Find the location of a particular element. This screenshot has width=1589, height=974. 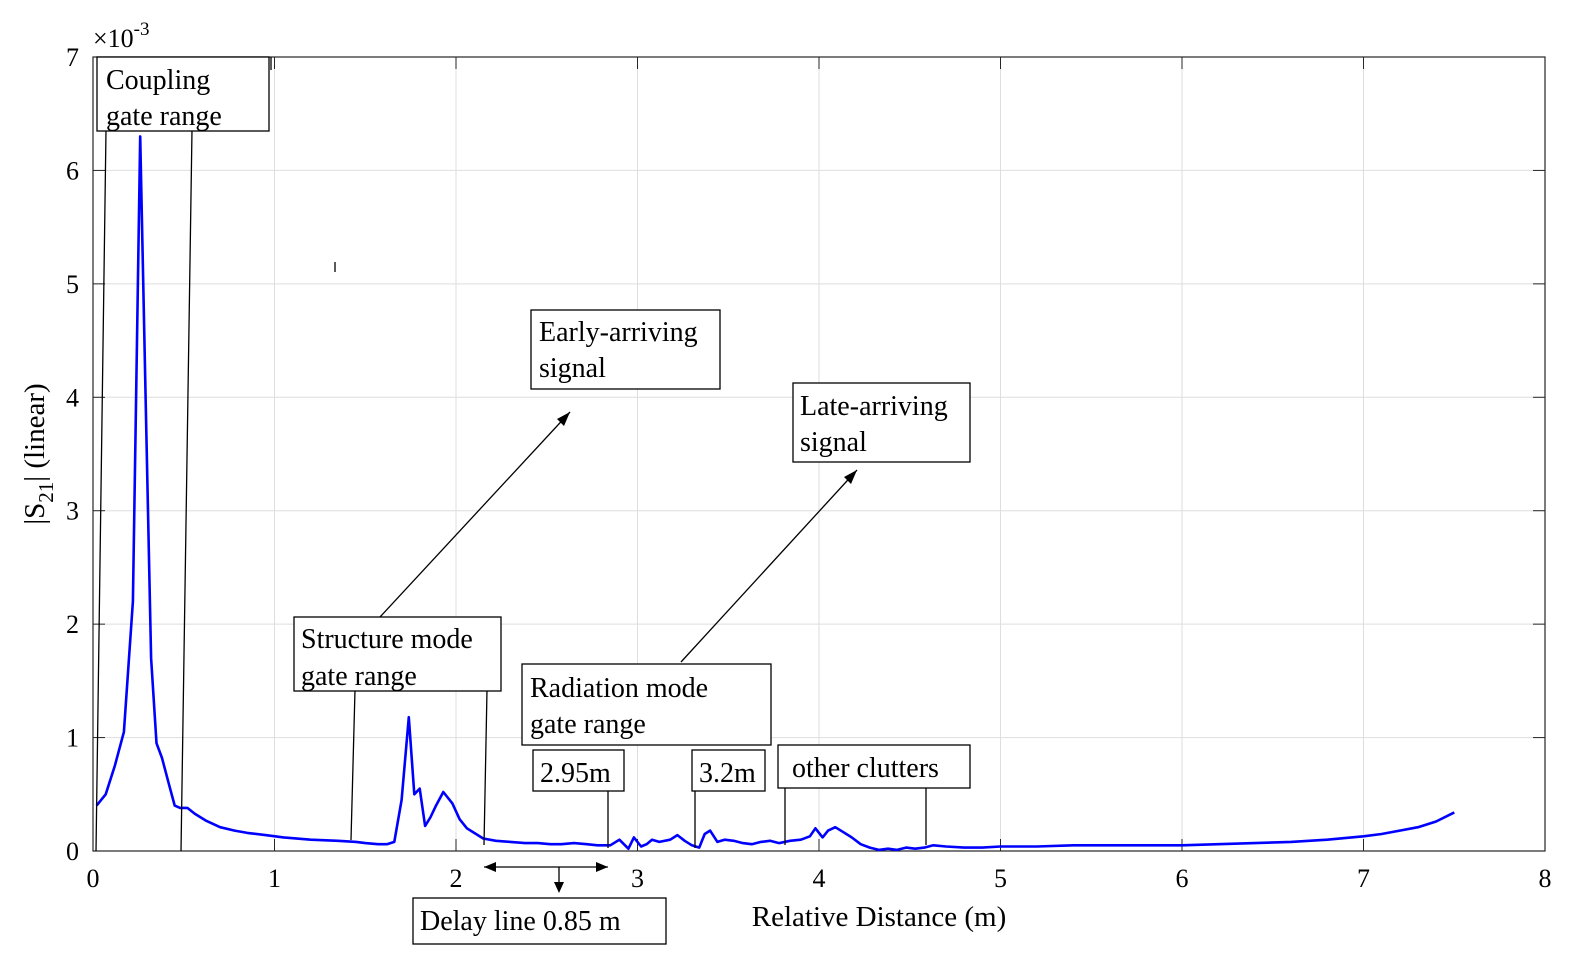

annotation-early: Early-arriving signal is located at coordinates (625, 349).